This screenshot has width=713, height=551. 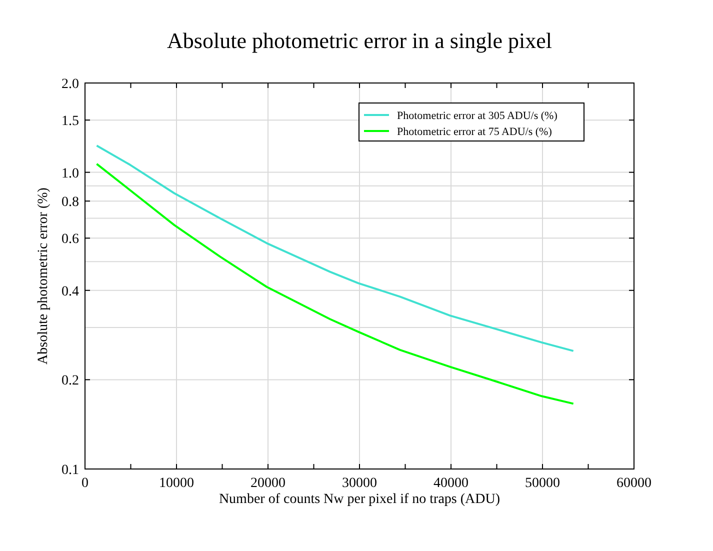 What do you see at coordinates (70, 470) in the screenshot?
I see `y-tick-label: 0.1` at bounding box center [70, 470].